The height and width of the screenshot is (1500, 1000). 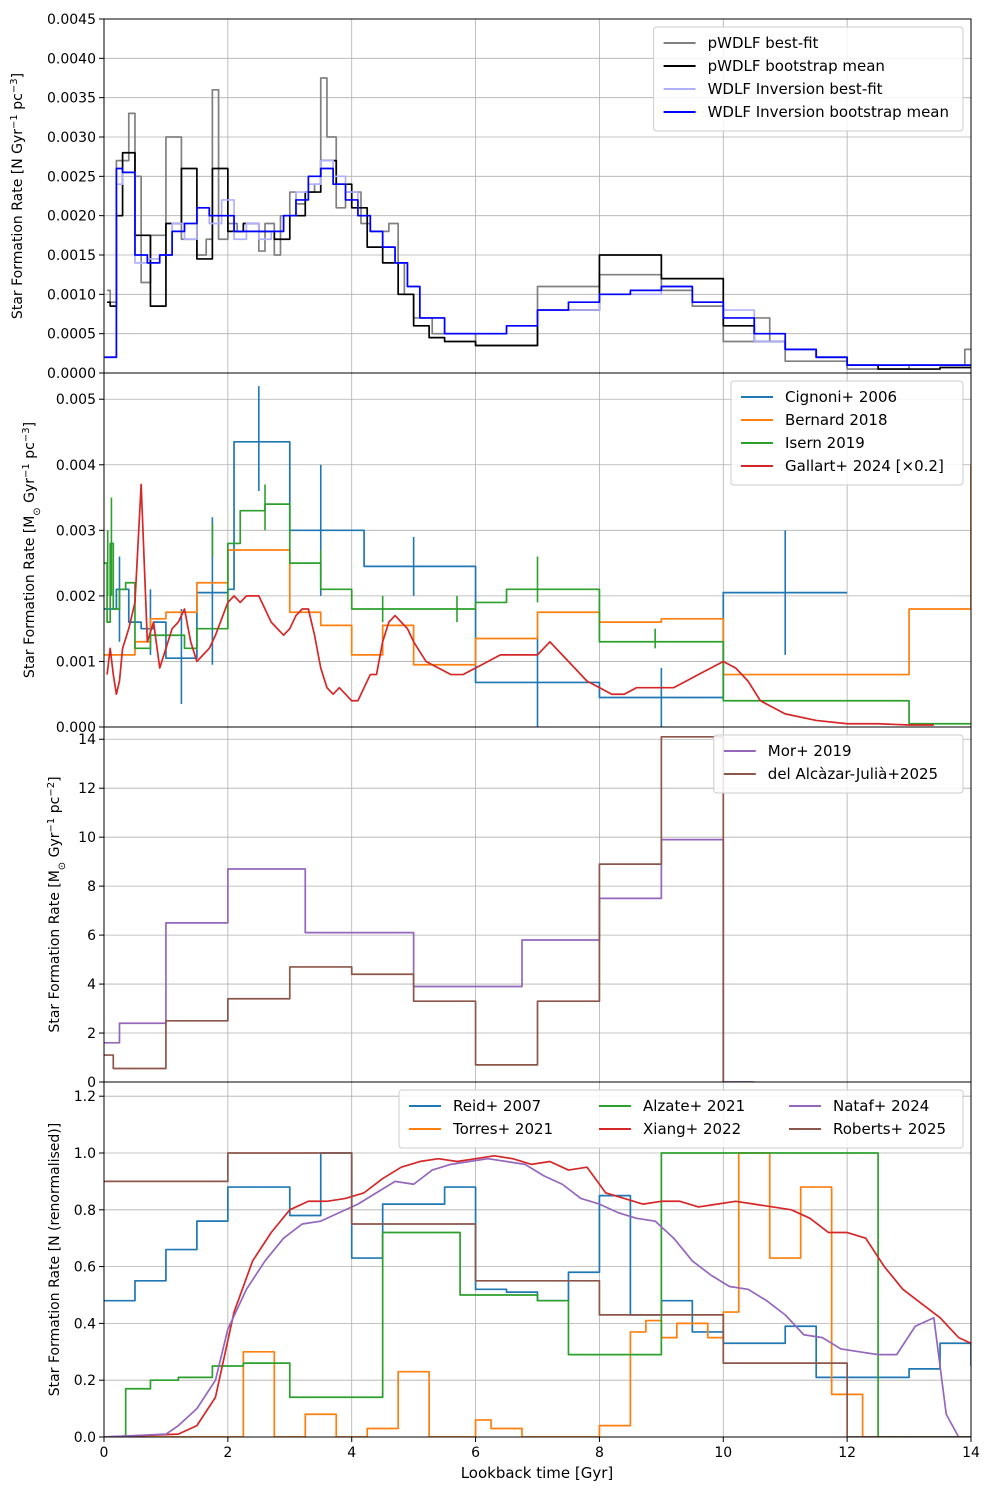 I want to click on y-tick-label: 0.0040, so click(x=71, y=59).